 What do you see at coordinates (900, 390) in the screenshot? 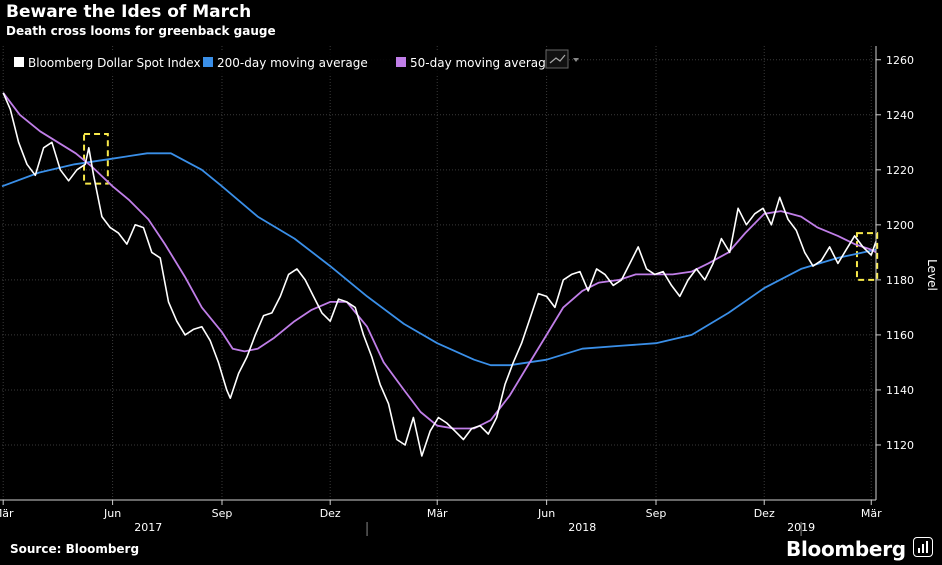
I see `y-tick-label: 1140` at bounding box center [900, 390].